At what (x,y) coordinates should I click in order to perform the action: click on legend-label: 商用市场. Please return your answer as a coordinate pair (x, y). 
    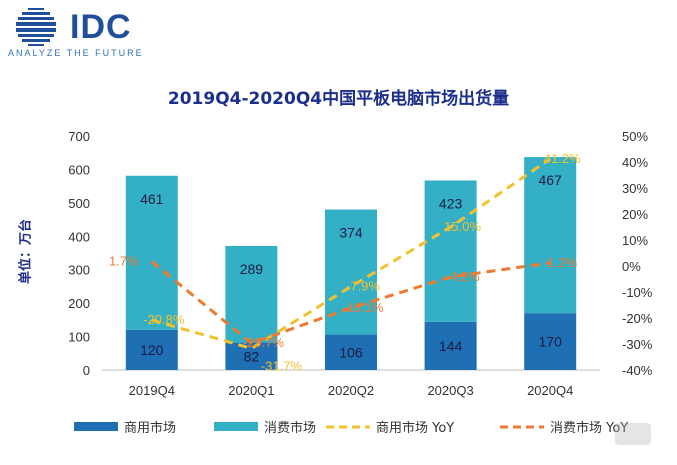
    Looking at the image, I should click on (150, 428).